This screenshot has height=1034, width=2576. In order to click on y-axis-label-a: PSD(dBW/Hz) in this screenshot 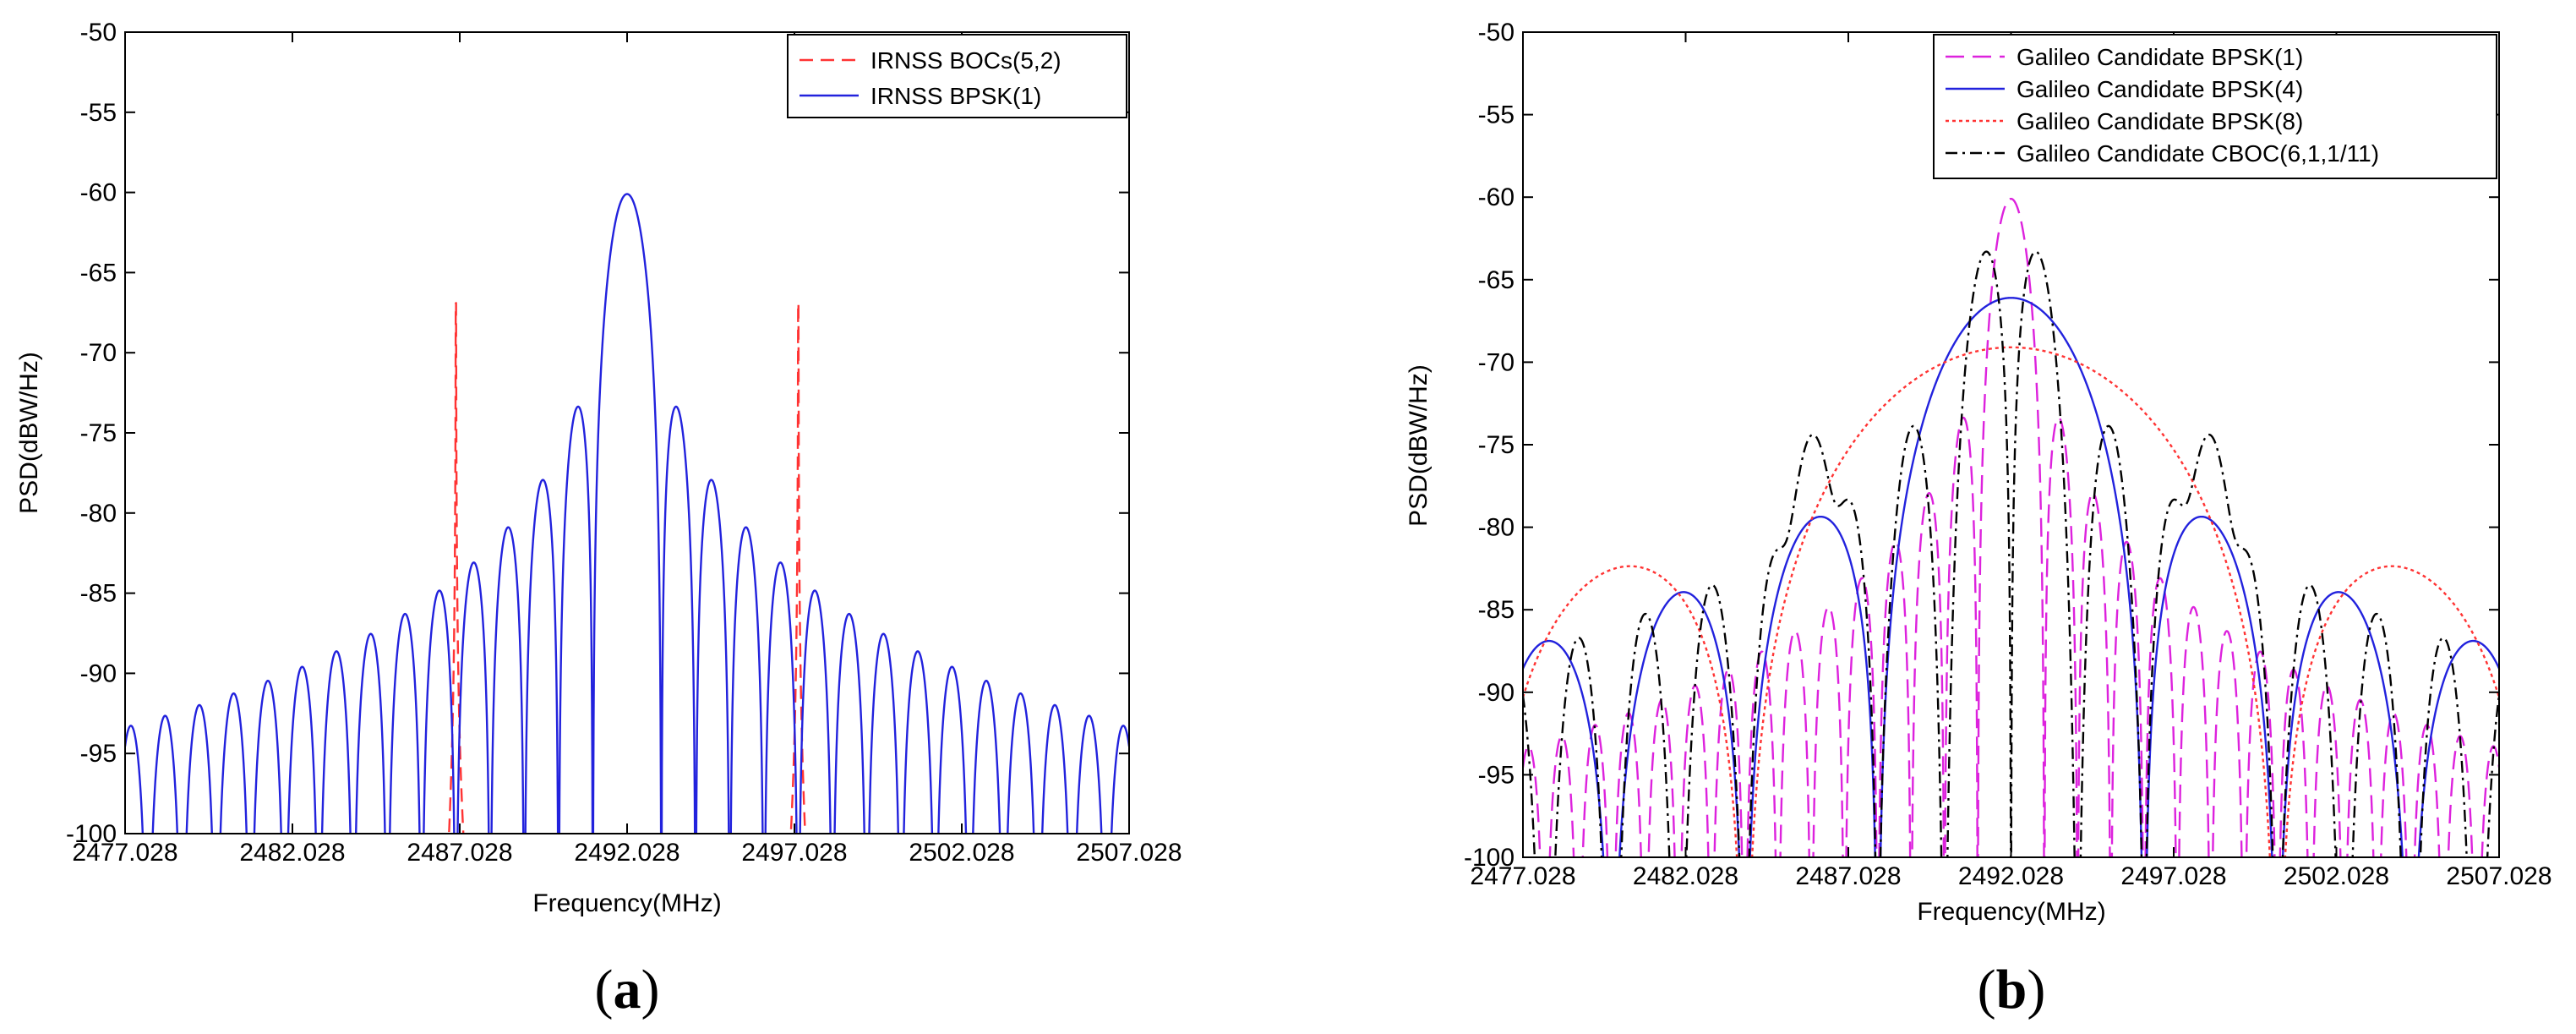, I will do `click(29, 433)`.